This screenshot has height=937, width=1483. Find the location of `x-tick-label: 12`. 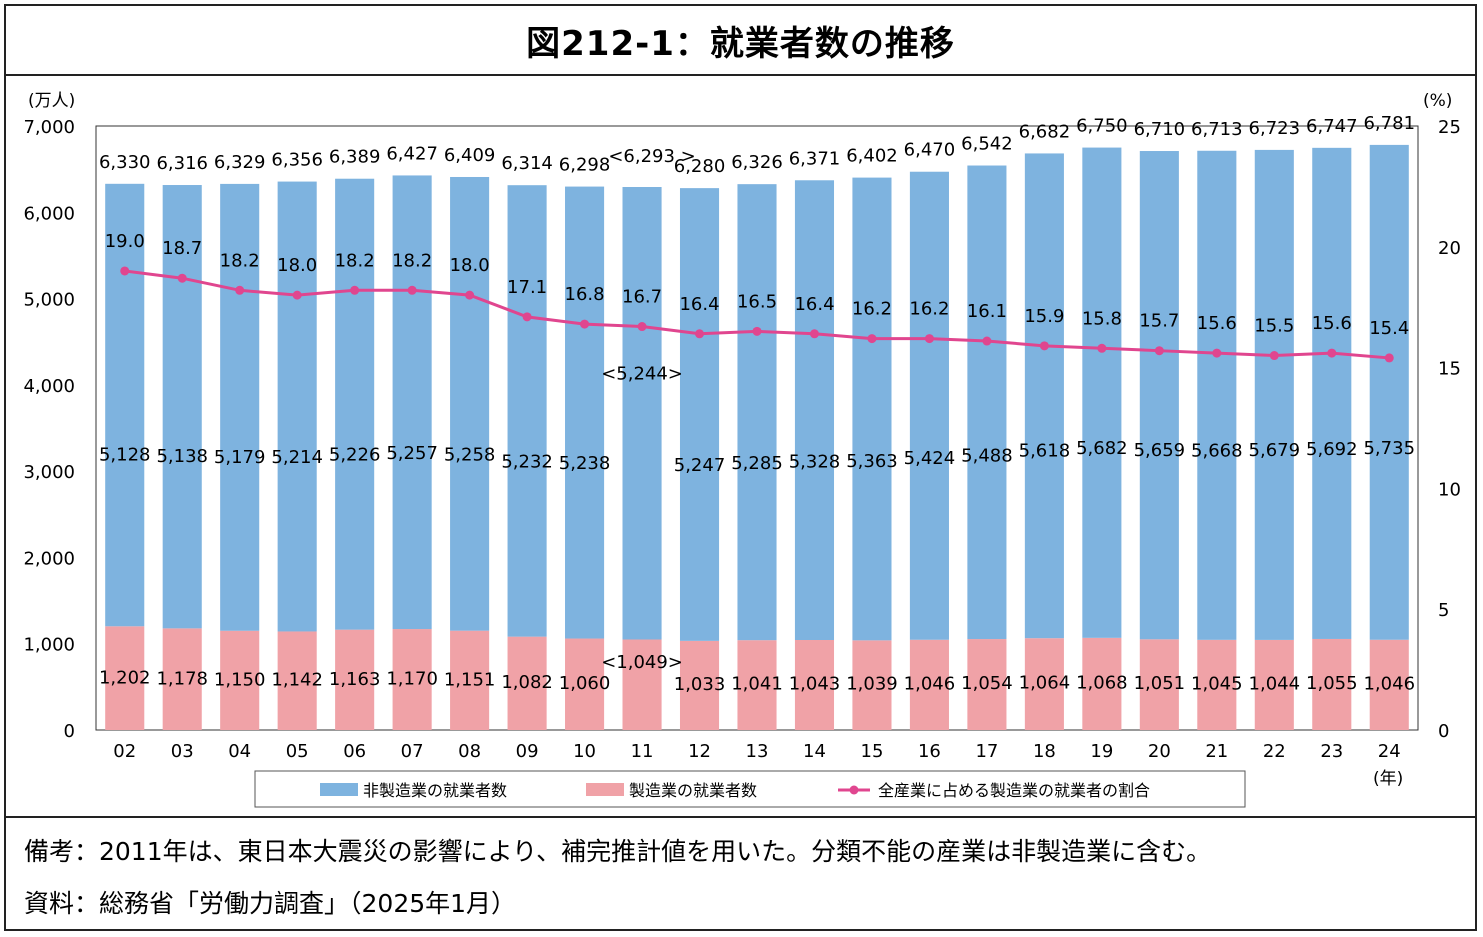

x-tick-label: 12 is located at coordinates (699, 751).